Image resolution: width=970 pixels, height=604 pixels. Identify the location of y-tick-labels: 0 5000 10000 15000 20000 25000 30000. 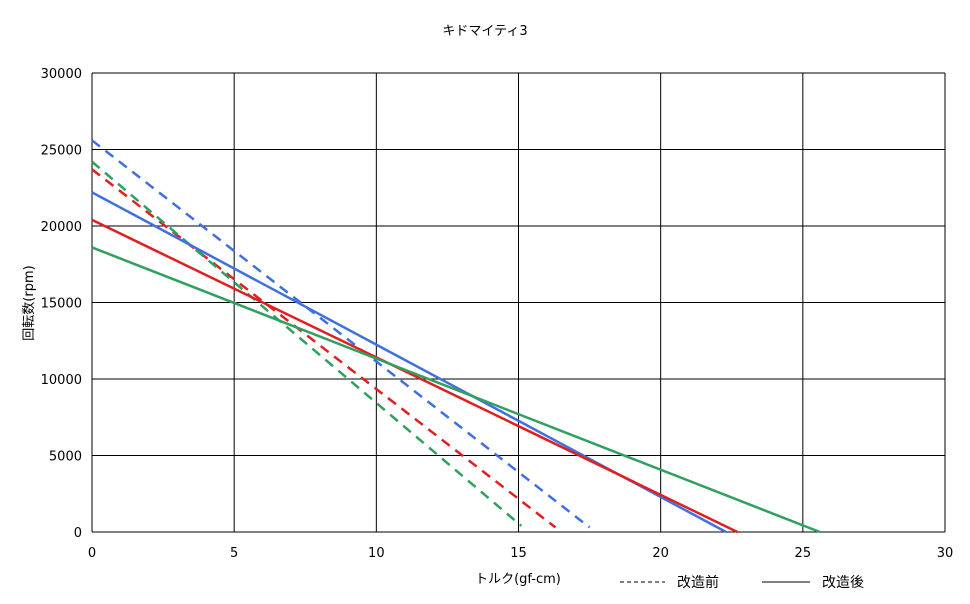
(61, 304).